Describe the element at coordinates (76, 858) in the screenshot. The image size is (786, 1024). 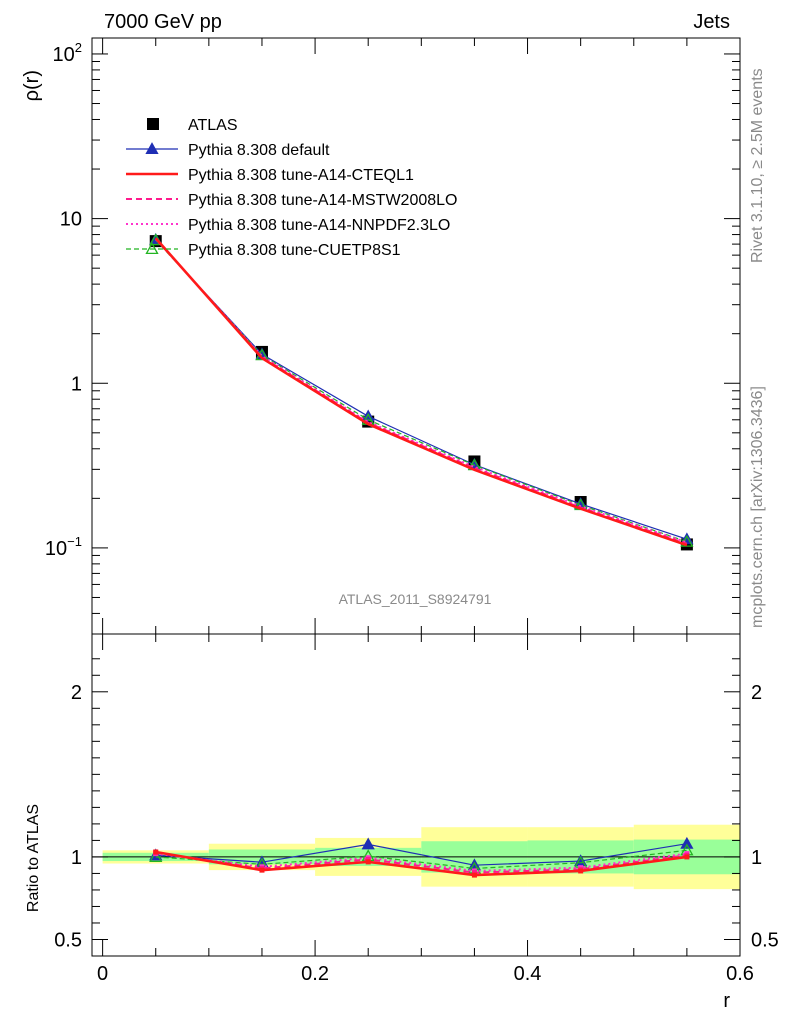
I see `ratio-y-tick-label: 1` at that location.